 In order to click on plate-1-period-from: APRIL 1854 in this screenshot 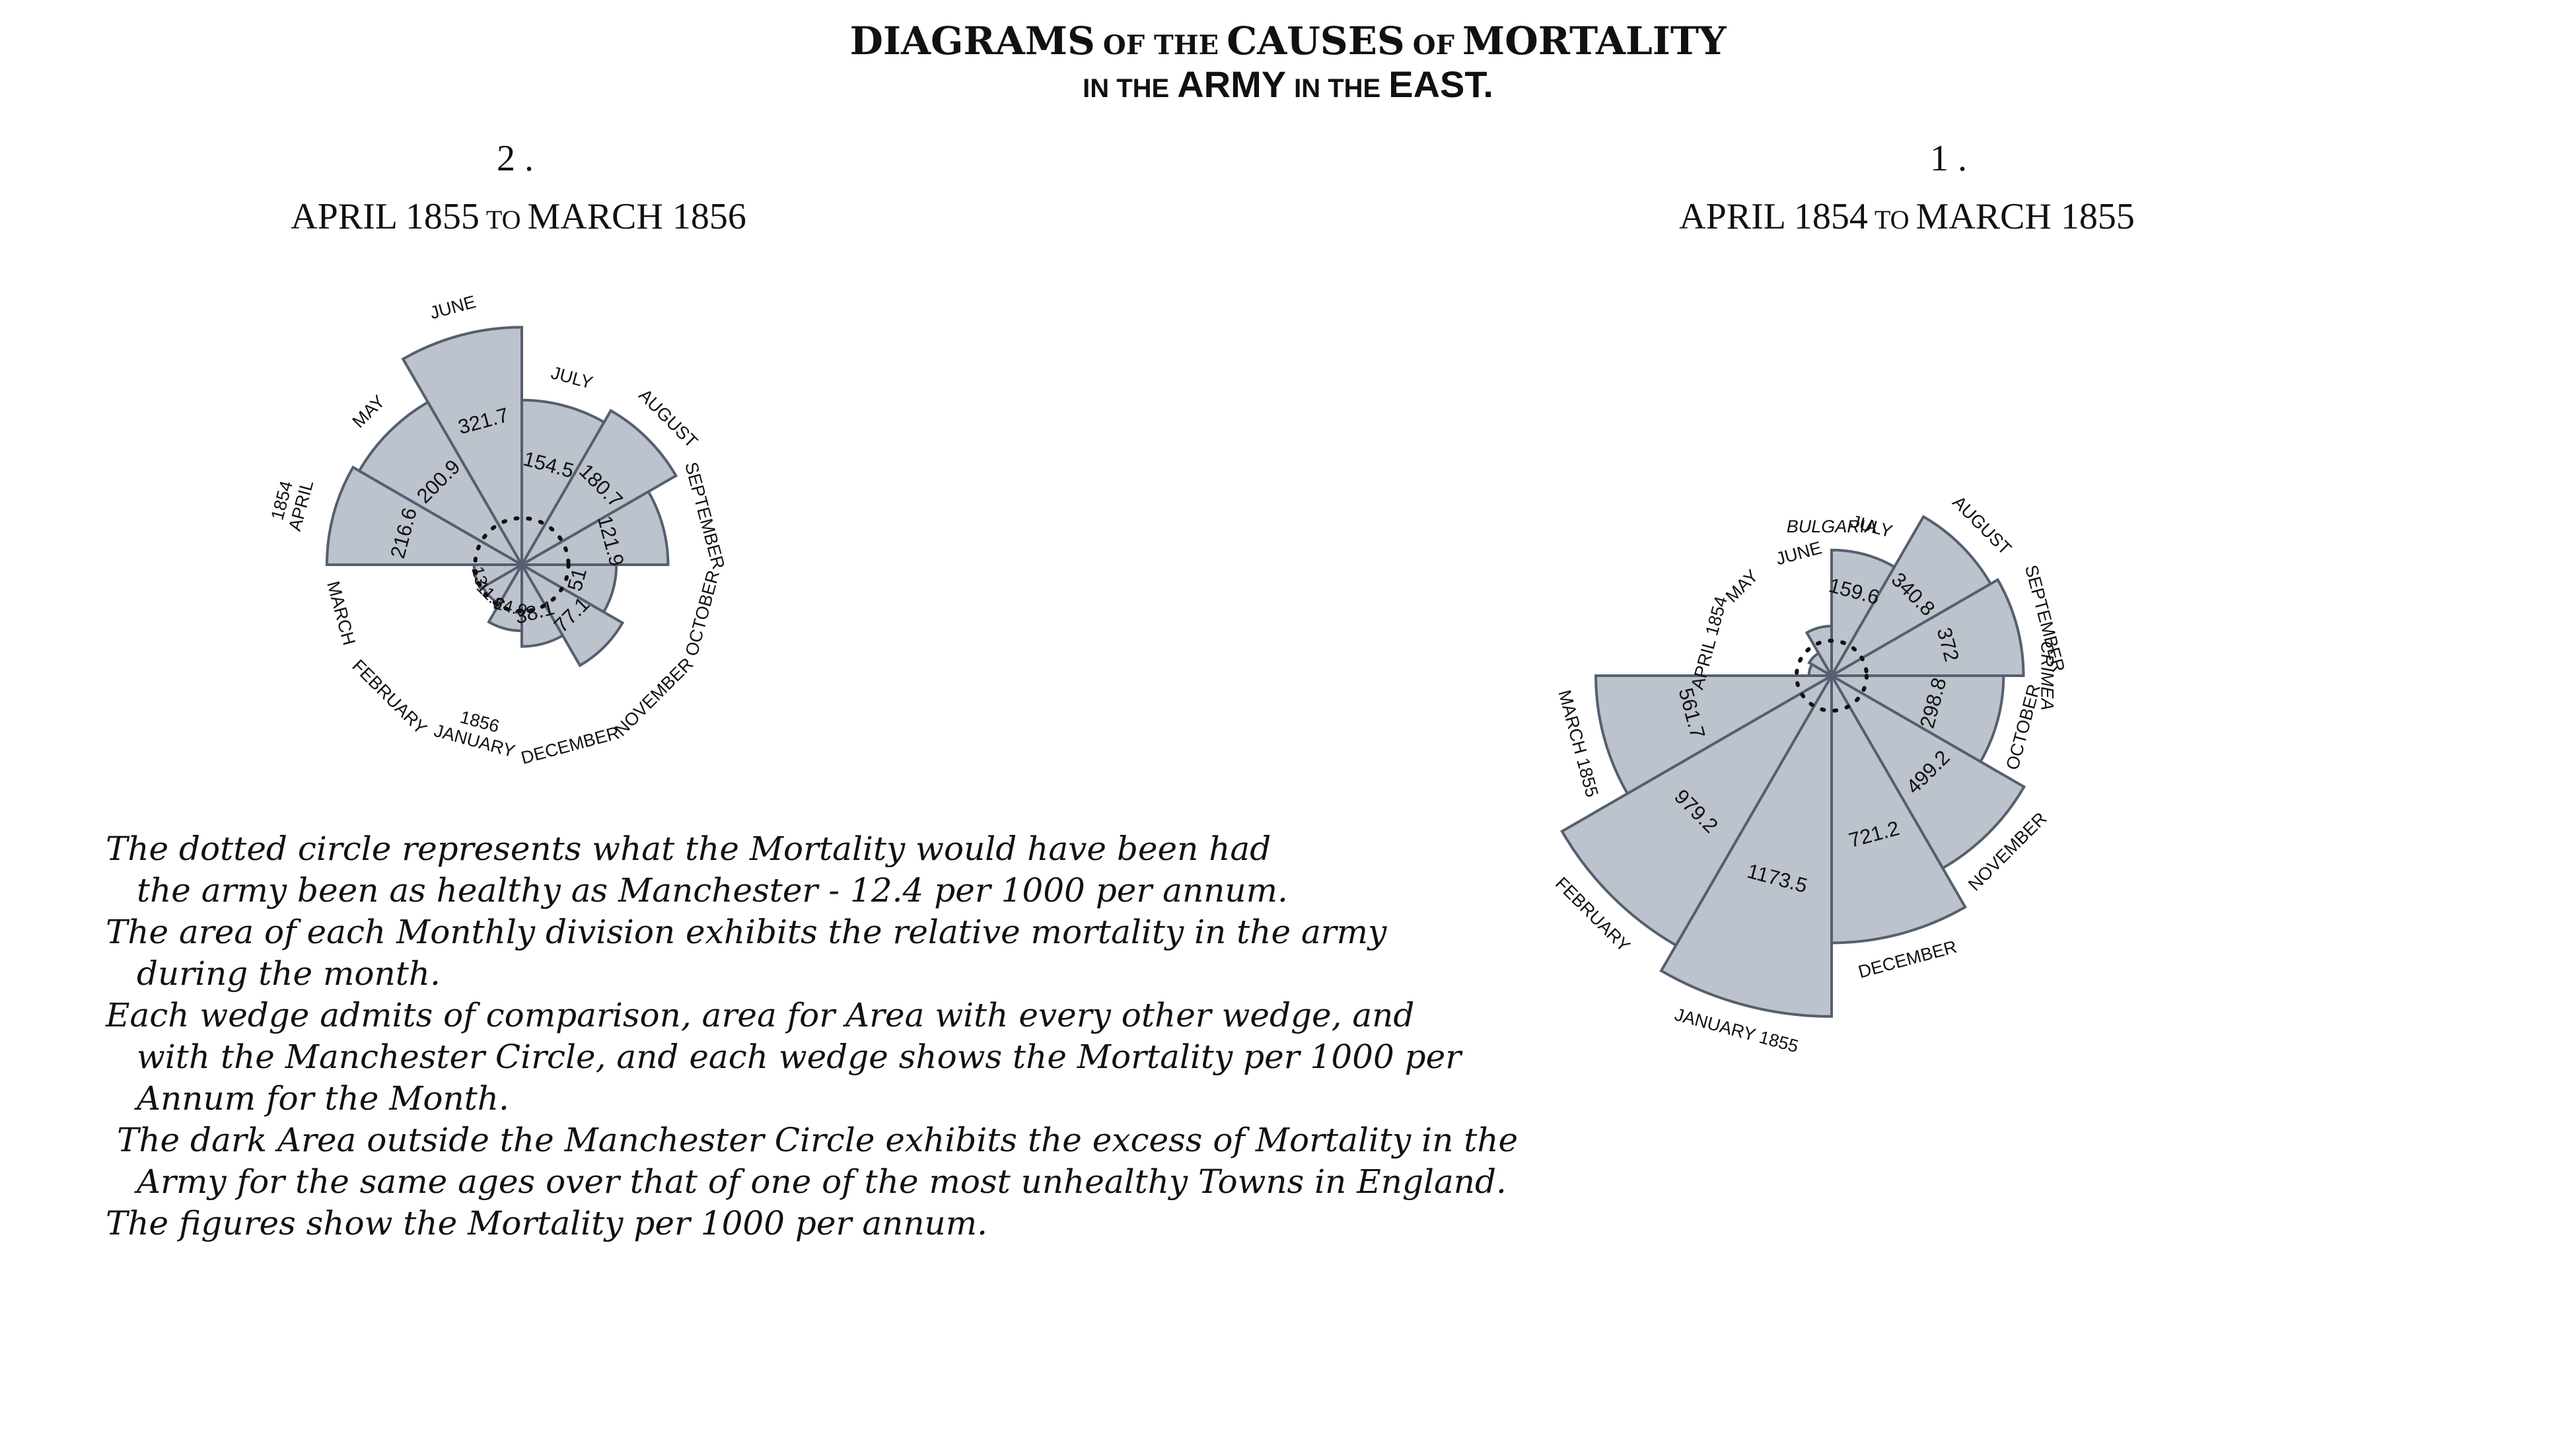, I will do `click(1774, 216)`.